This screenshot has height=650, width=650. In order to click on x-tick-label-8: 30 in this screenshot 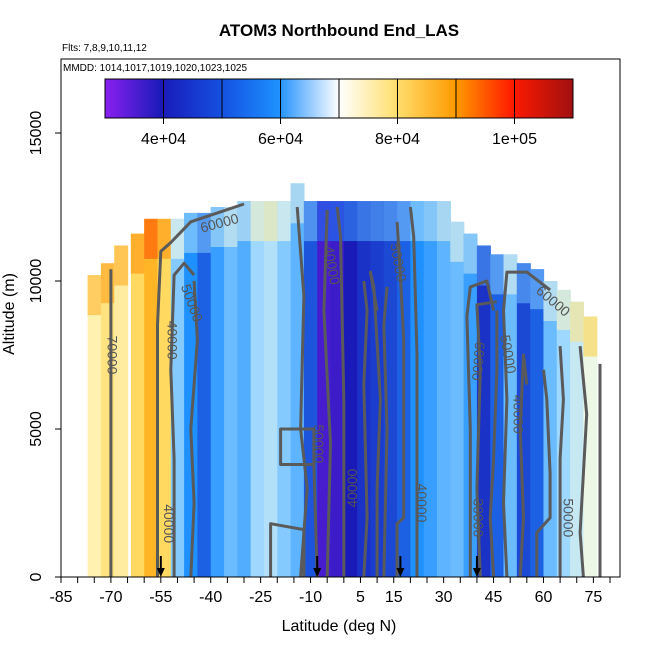, I will do `click(444, 597)`.